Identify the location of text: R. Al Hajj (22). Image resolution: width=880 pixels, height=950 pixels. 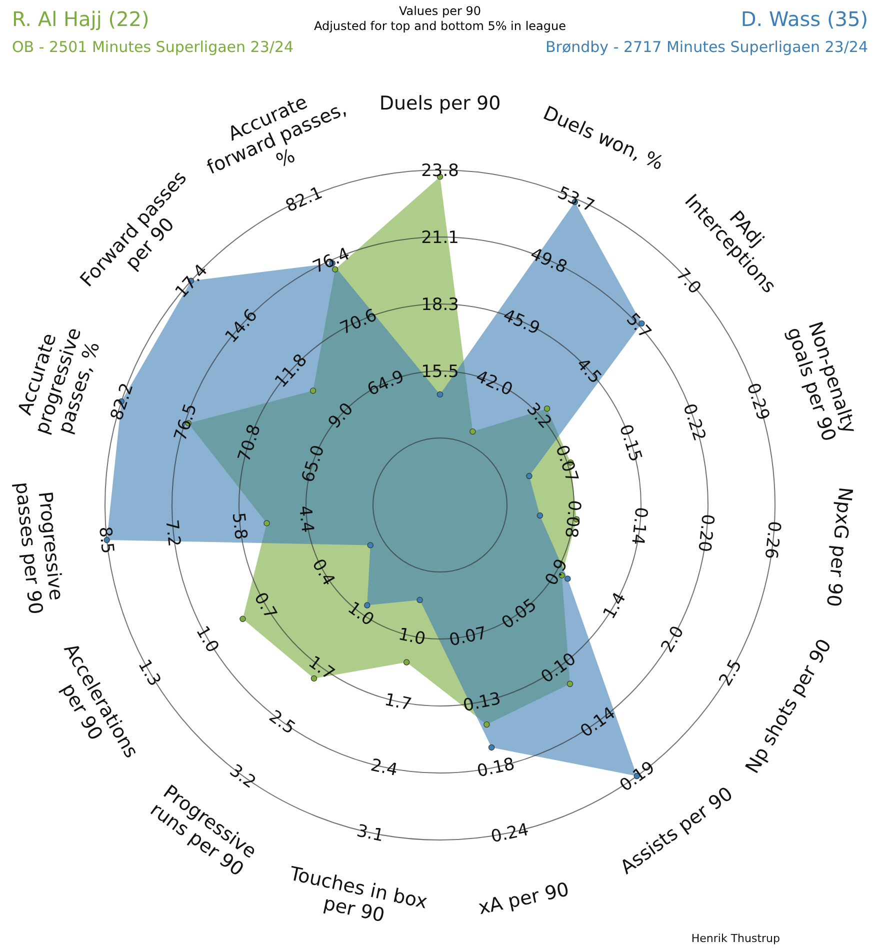
(81, 19).